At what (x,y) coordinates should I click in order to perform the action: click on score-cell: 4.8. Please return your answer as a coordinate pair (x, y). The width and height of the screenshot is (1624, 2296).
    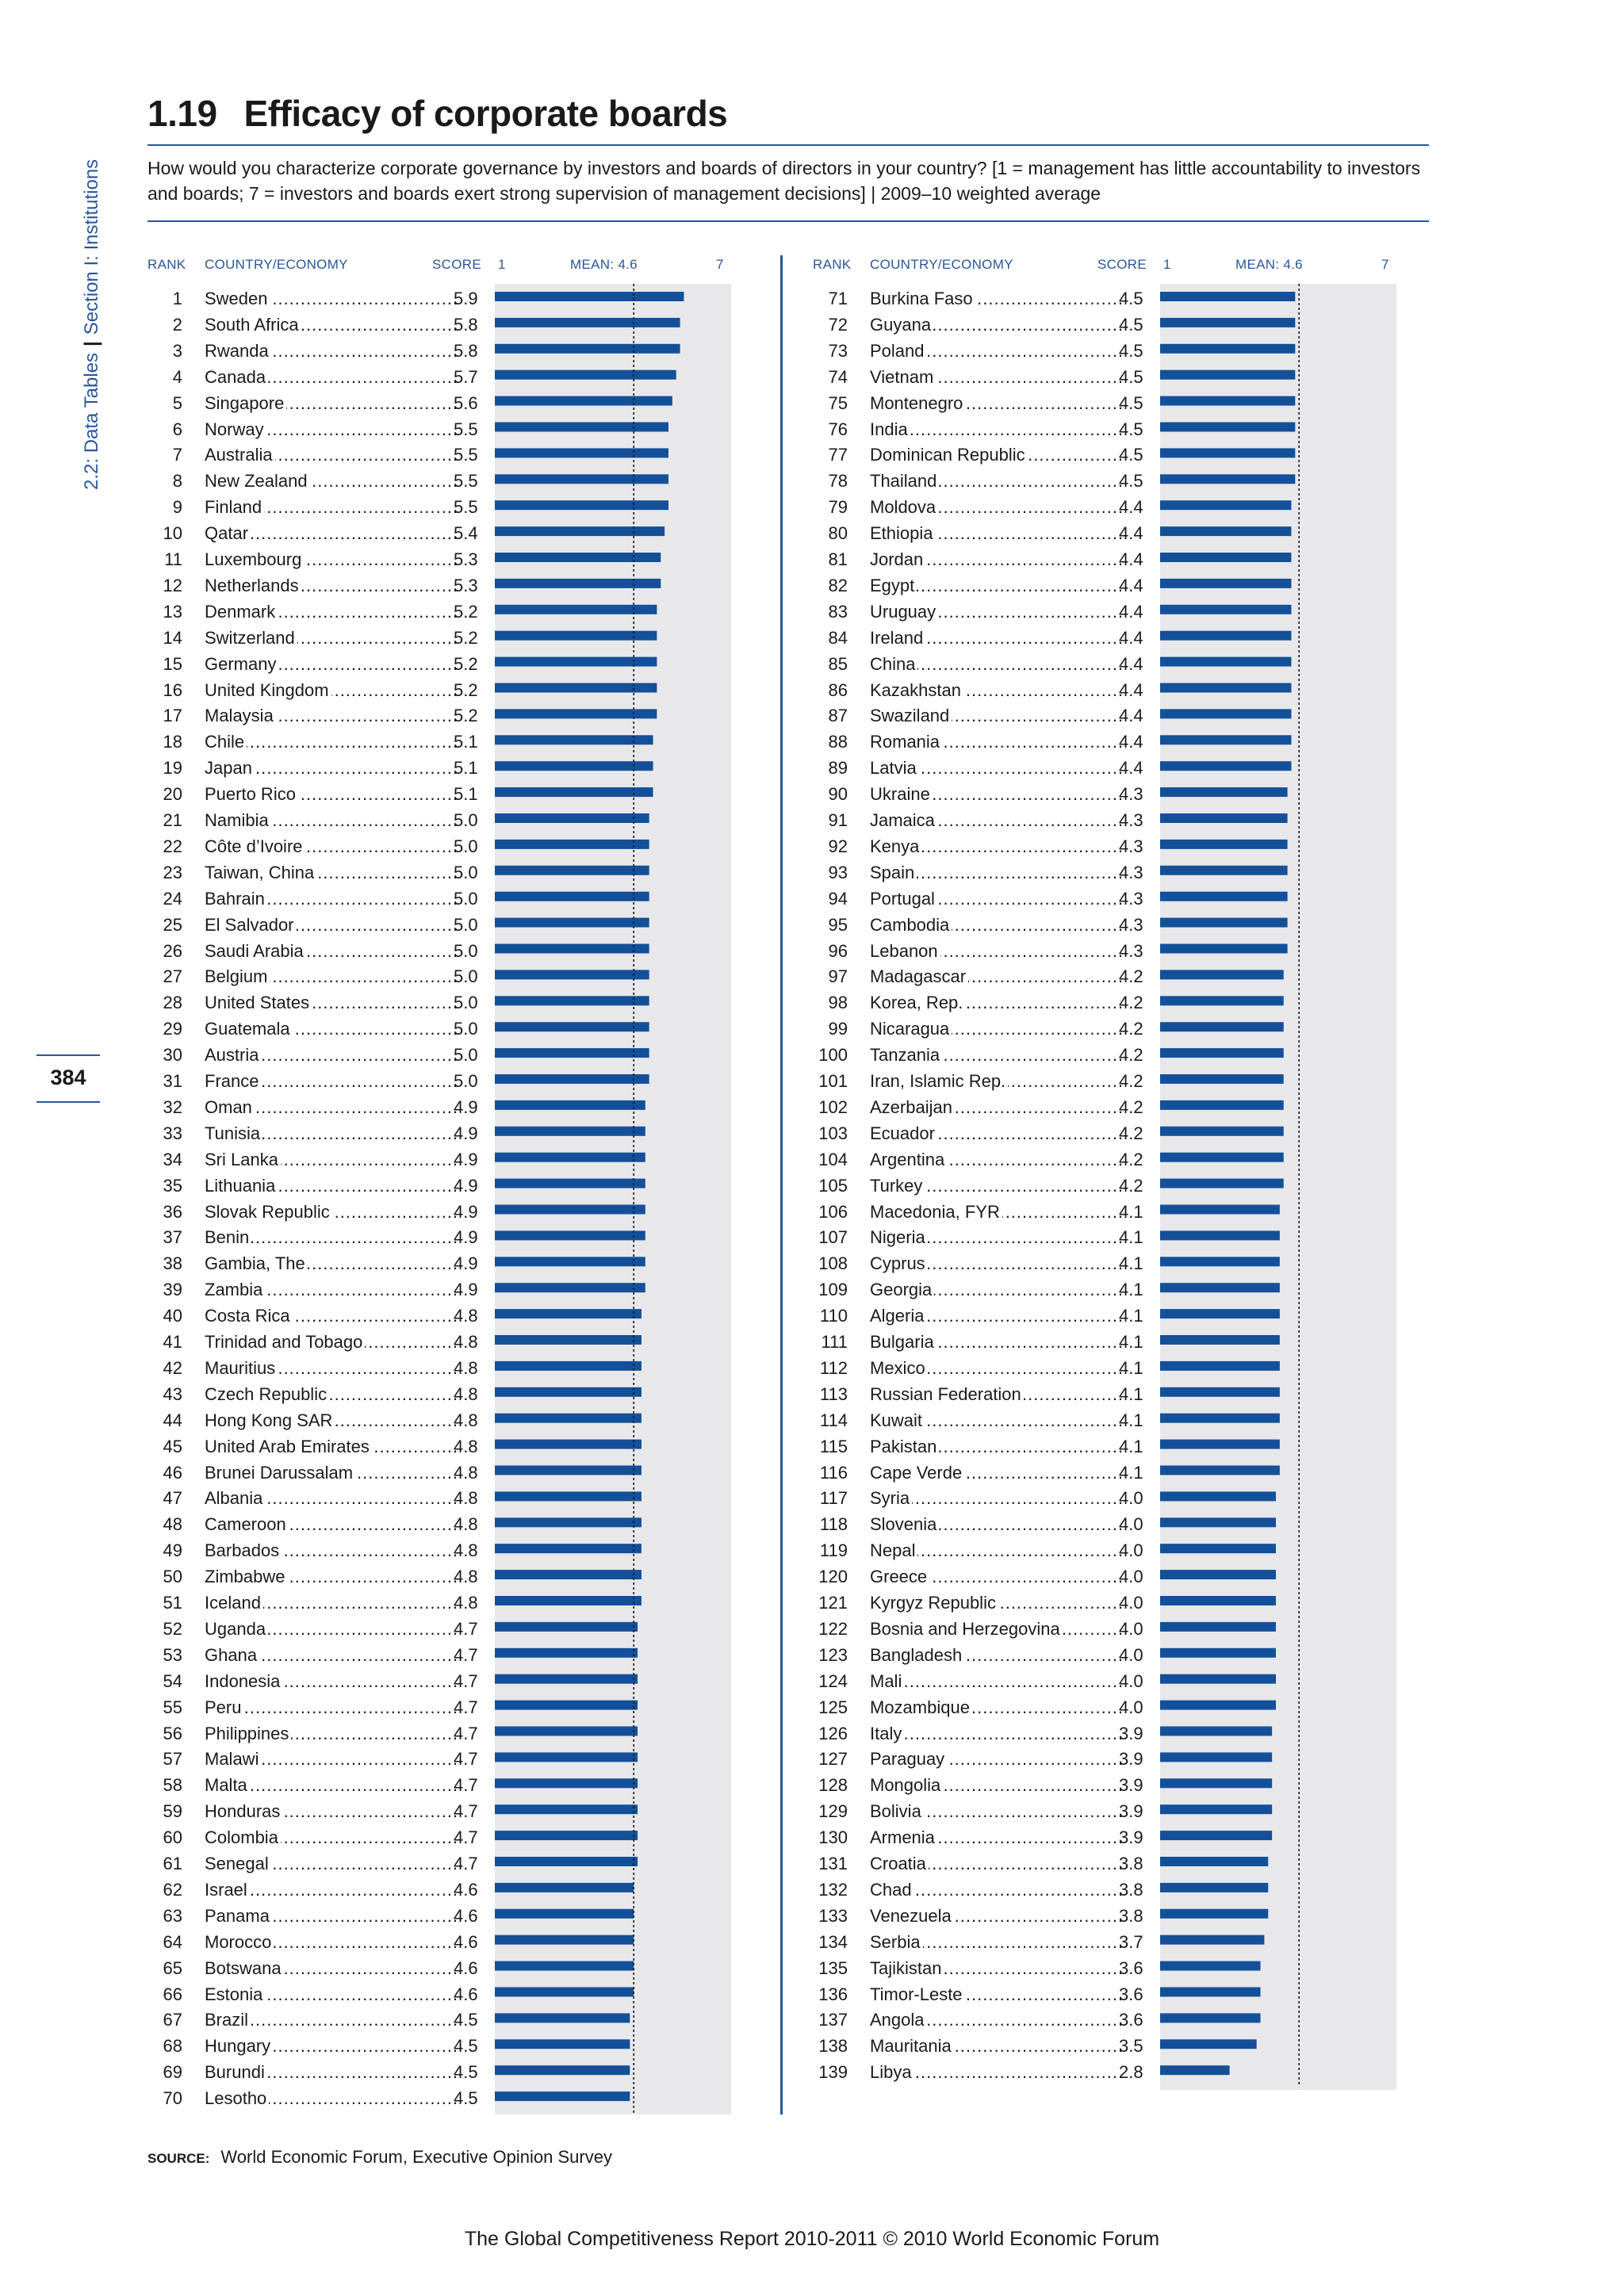
    Looking at the image, I should click on (466, 1524).